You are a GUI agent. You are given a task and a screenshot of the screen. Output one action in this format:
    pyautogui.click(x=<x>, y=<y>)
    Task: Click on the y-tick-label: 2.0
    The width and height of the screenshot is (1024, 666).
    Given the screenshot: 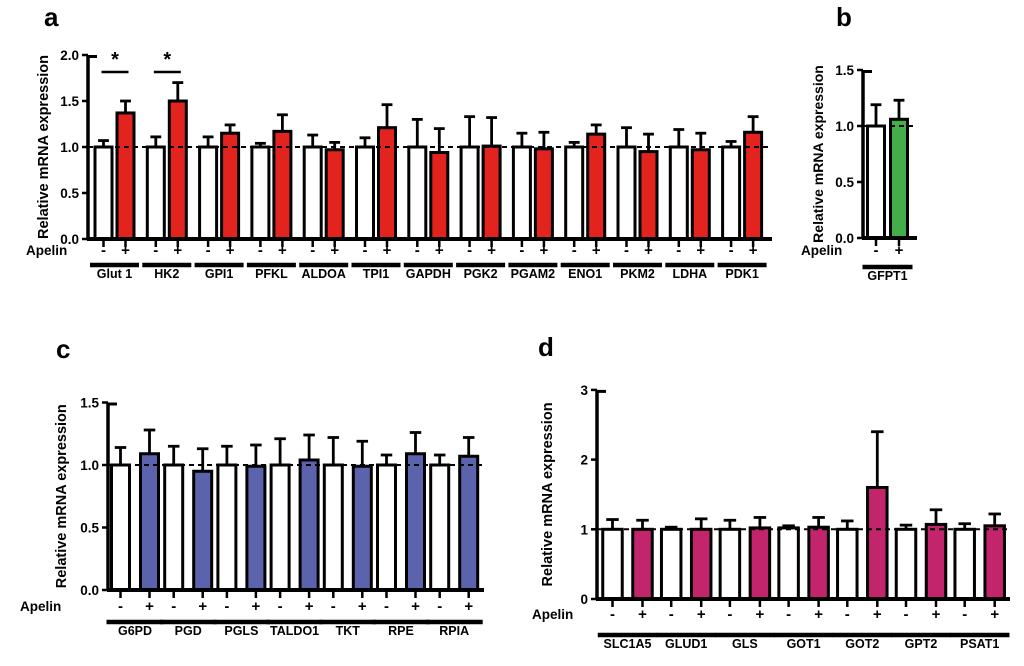 What is the action you would take?
    pyautogui.click(x=69, y=55)
    